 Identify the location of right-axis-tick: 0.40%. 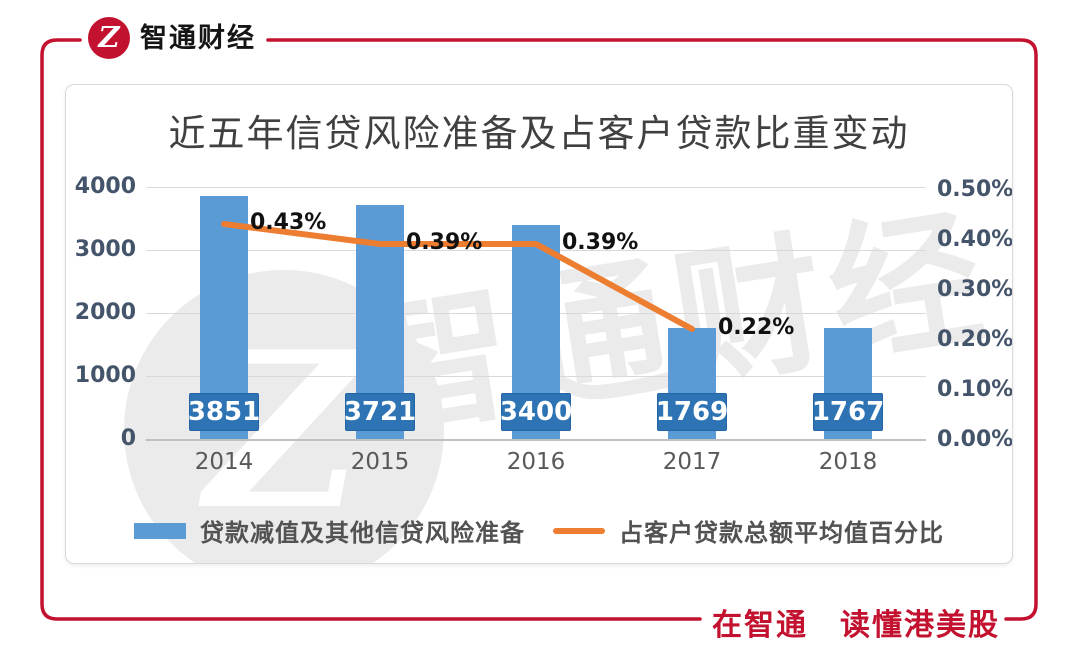
(975, 239).